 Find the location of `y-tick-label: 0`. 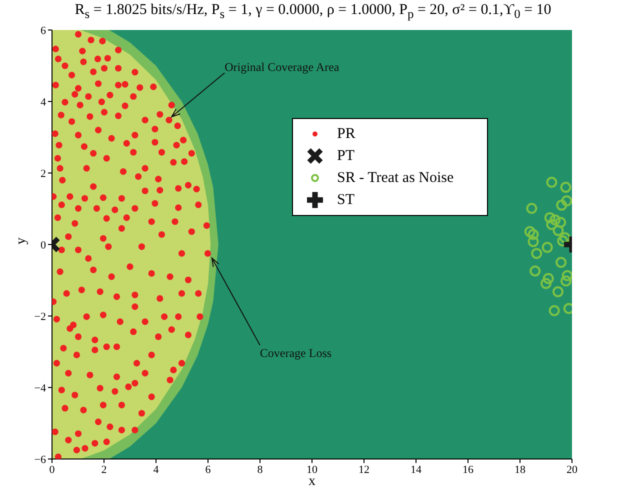

y-tick-label: 0 is located at coordinates (43, 245).